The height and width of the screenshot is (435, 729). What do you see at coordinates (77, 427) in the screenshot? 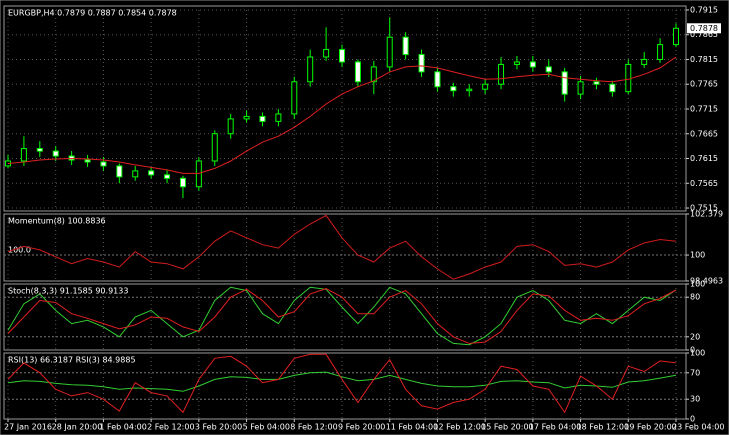
I see `x-tick-label: 28 Jan 20:00` at bounding box center [77, 427].